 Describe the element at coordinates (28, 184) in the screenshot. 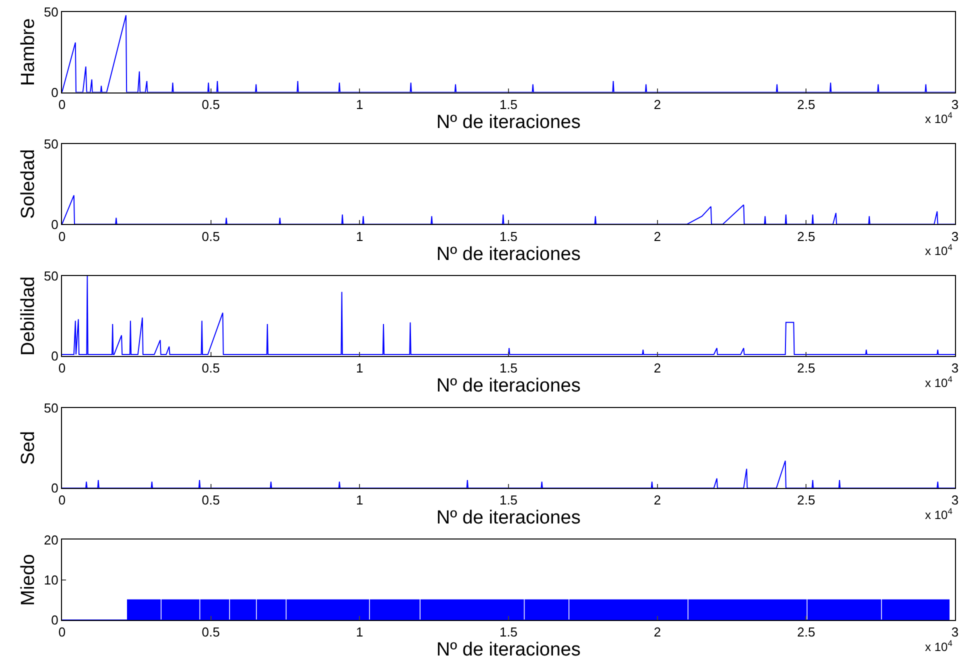

I see `y-axis-title: Soledad` at that location.